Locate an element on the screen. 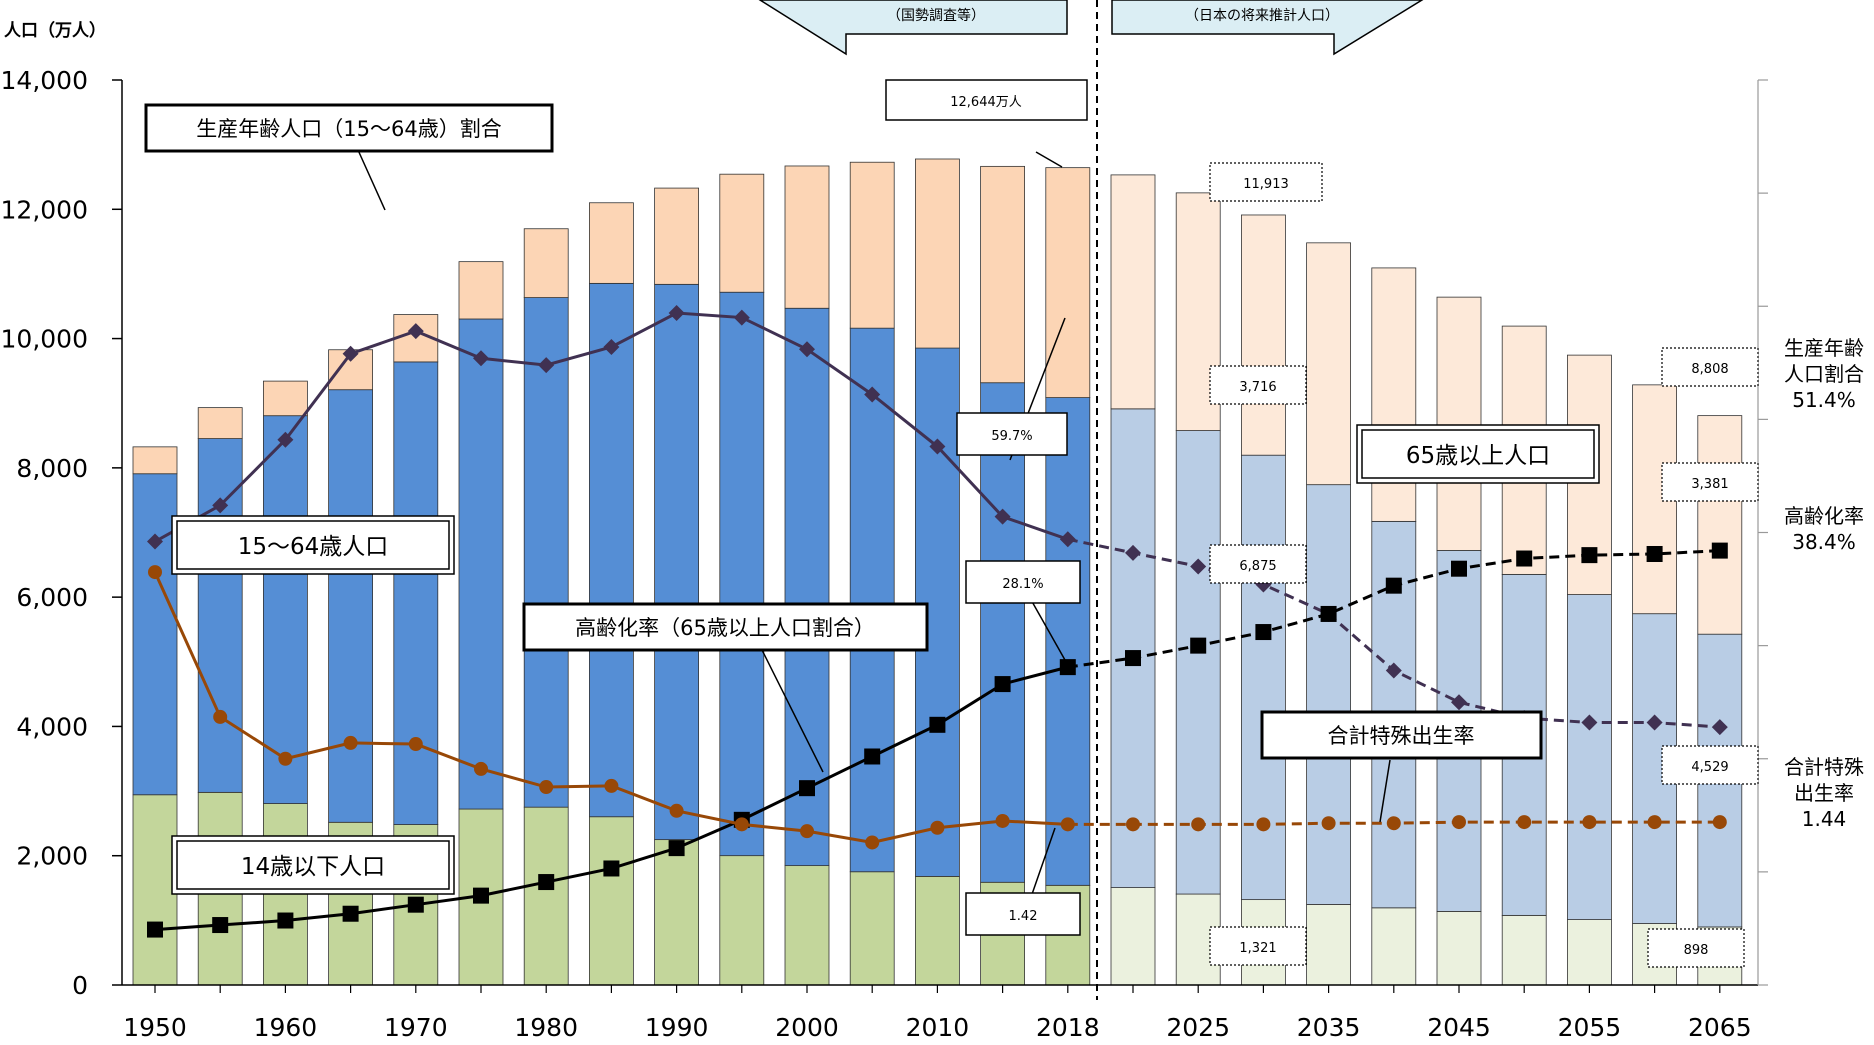 This screenshot has height=1045, width=1874. aging-rate-point-2018 is located at coordinates (1067, 667).